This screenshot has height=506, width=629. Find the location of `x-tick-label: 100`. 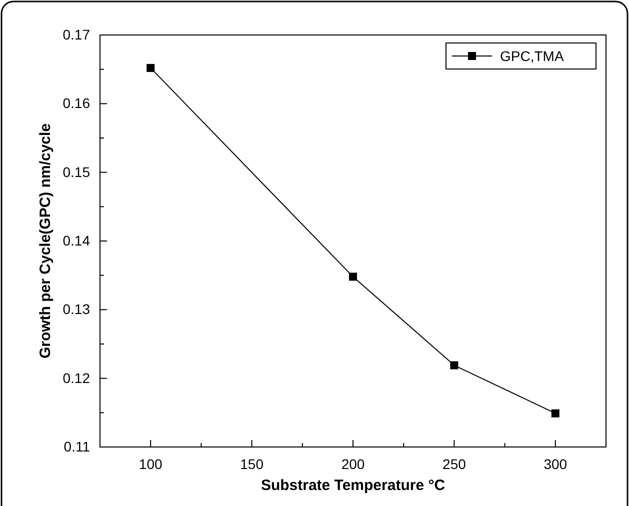

x-tick-label: 100 is located at coordinates (150, 464).